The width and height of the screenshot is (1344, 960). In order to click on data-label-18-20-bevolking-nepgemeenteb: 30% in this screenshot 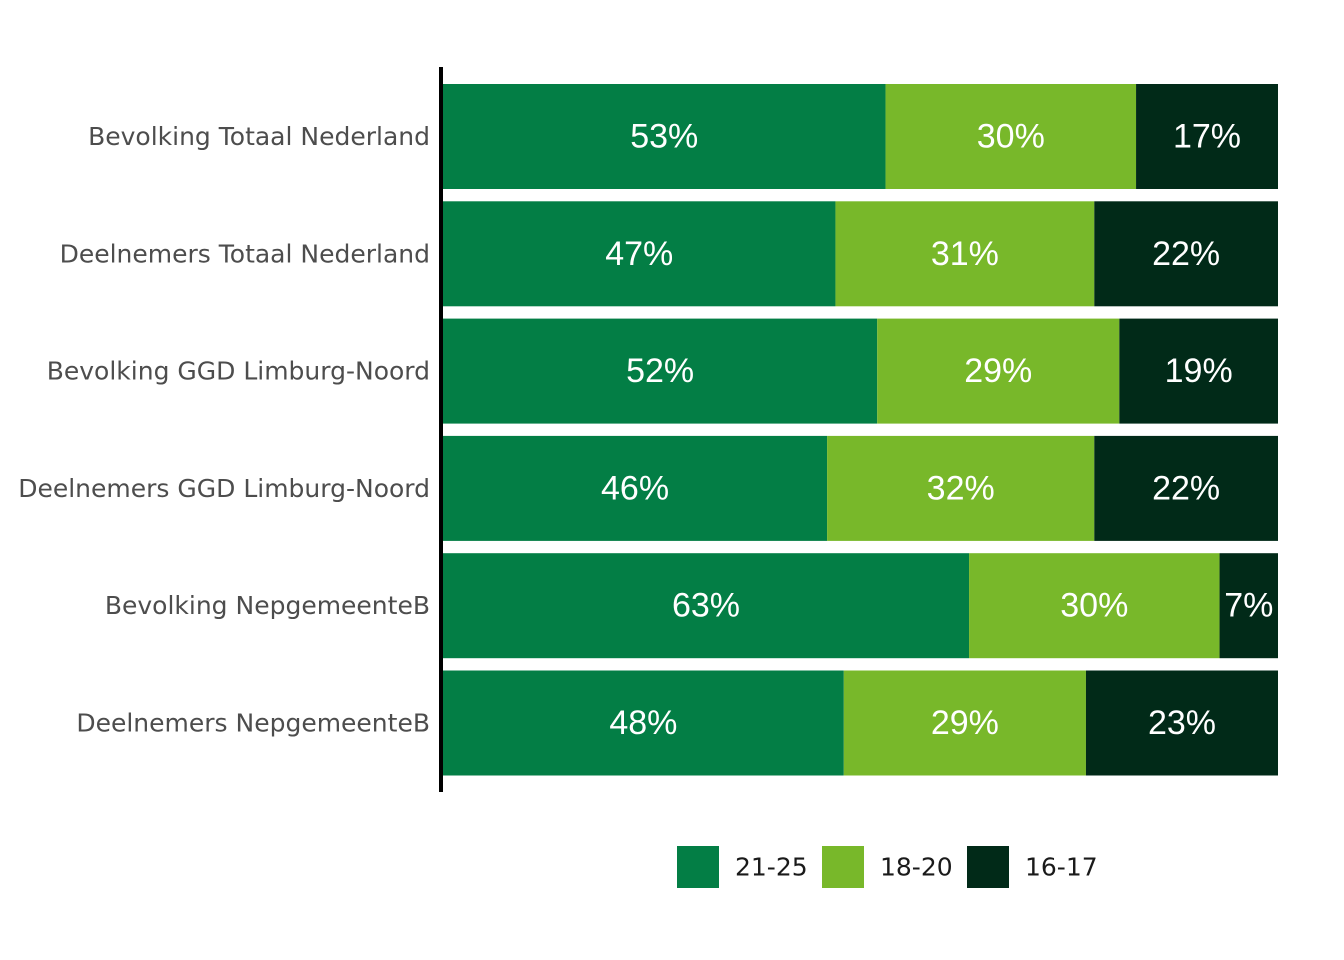, I will do `click(1094, 606)`.